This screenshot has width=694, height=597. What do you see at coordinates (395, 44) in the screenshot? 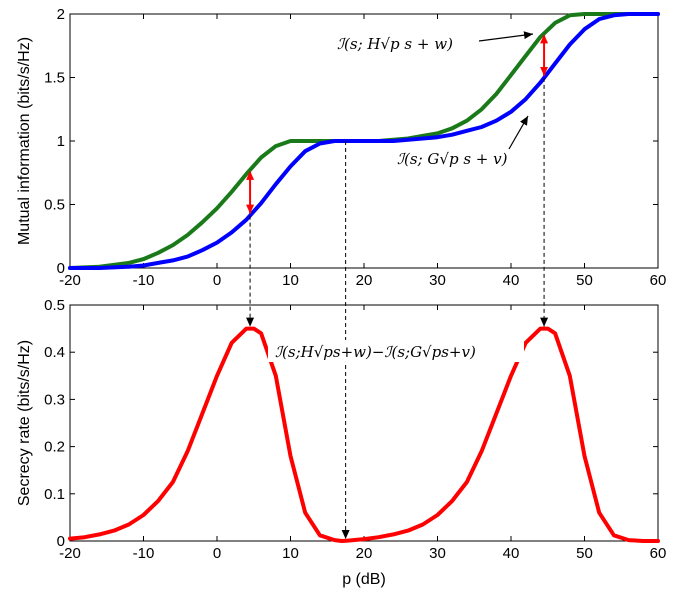
I see `annotation-top-green: ℐ(s; H√p s + w)` at bounding box center [395, 44].